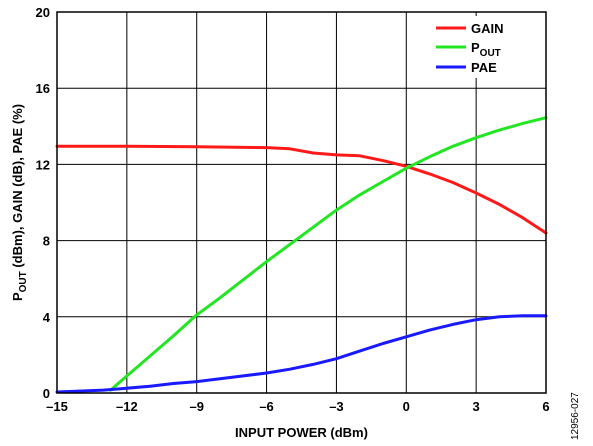 The width and height of the screenshot is (593, 446). What do you see at coordinates (23, 281) in the screenshot?
I see `y-axis-title-sub: OUT` at bounding box center [23, 281].